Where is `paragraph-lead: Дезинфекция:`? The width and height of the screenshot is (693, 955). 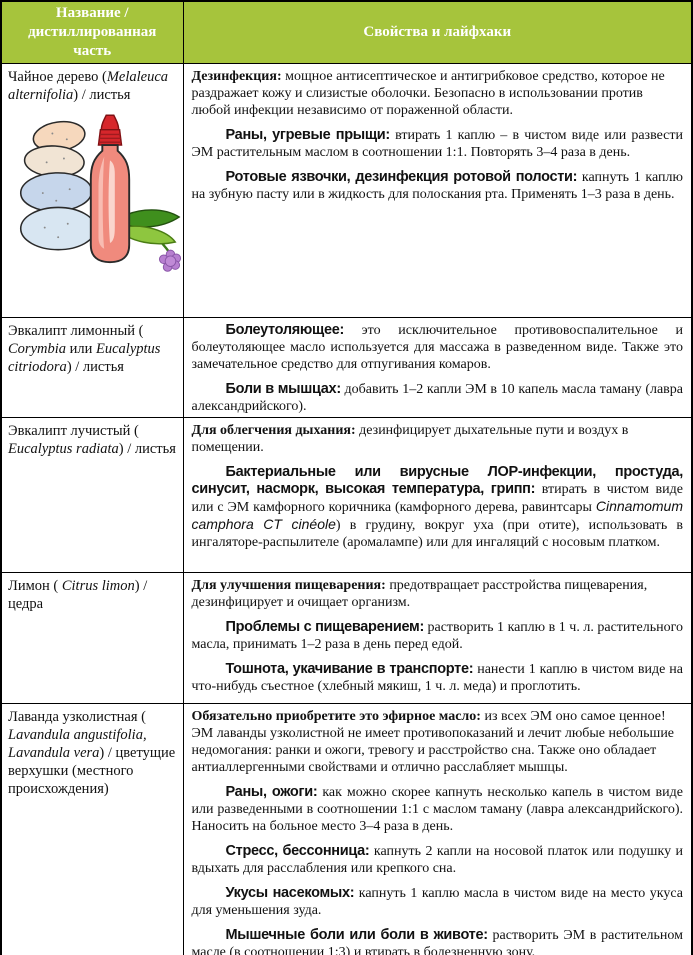
paragraph-lead: Дезинфекция: is located at coordinates (236, 76).